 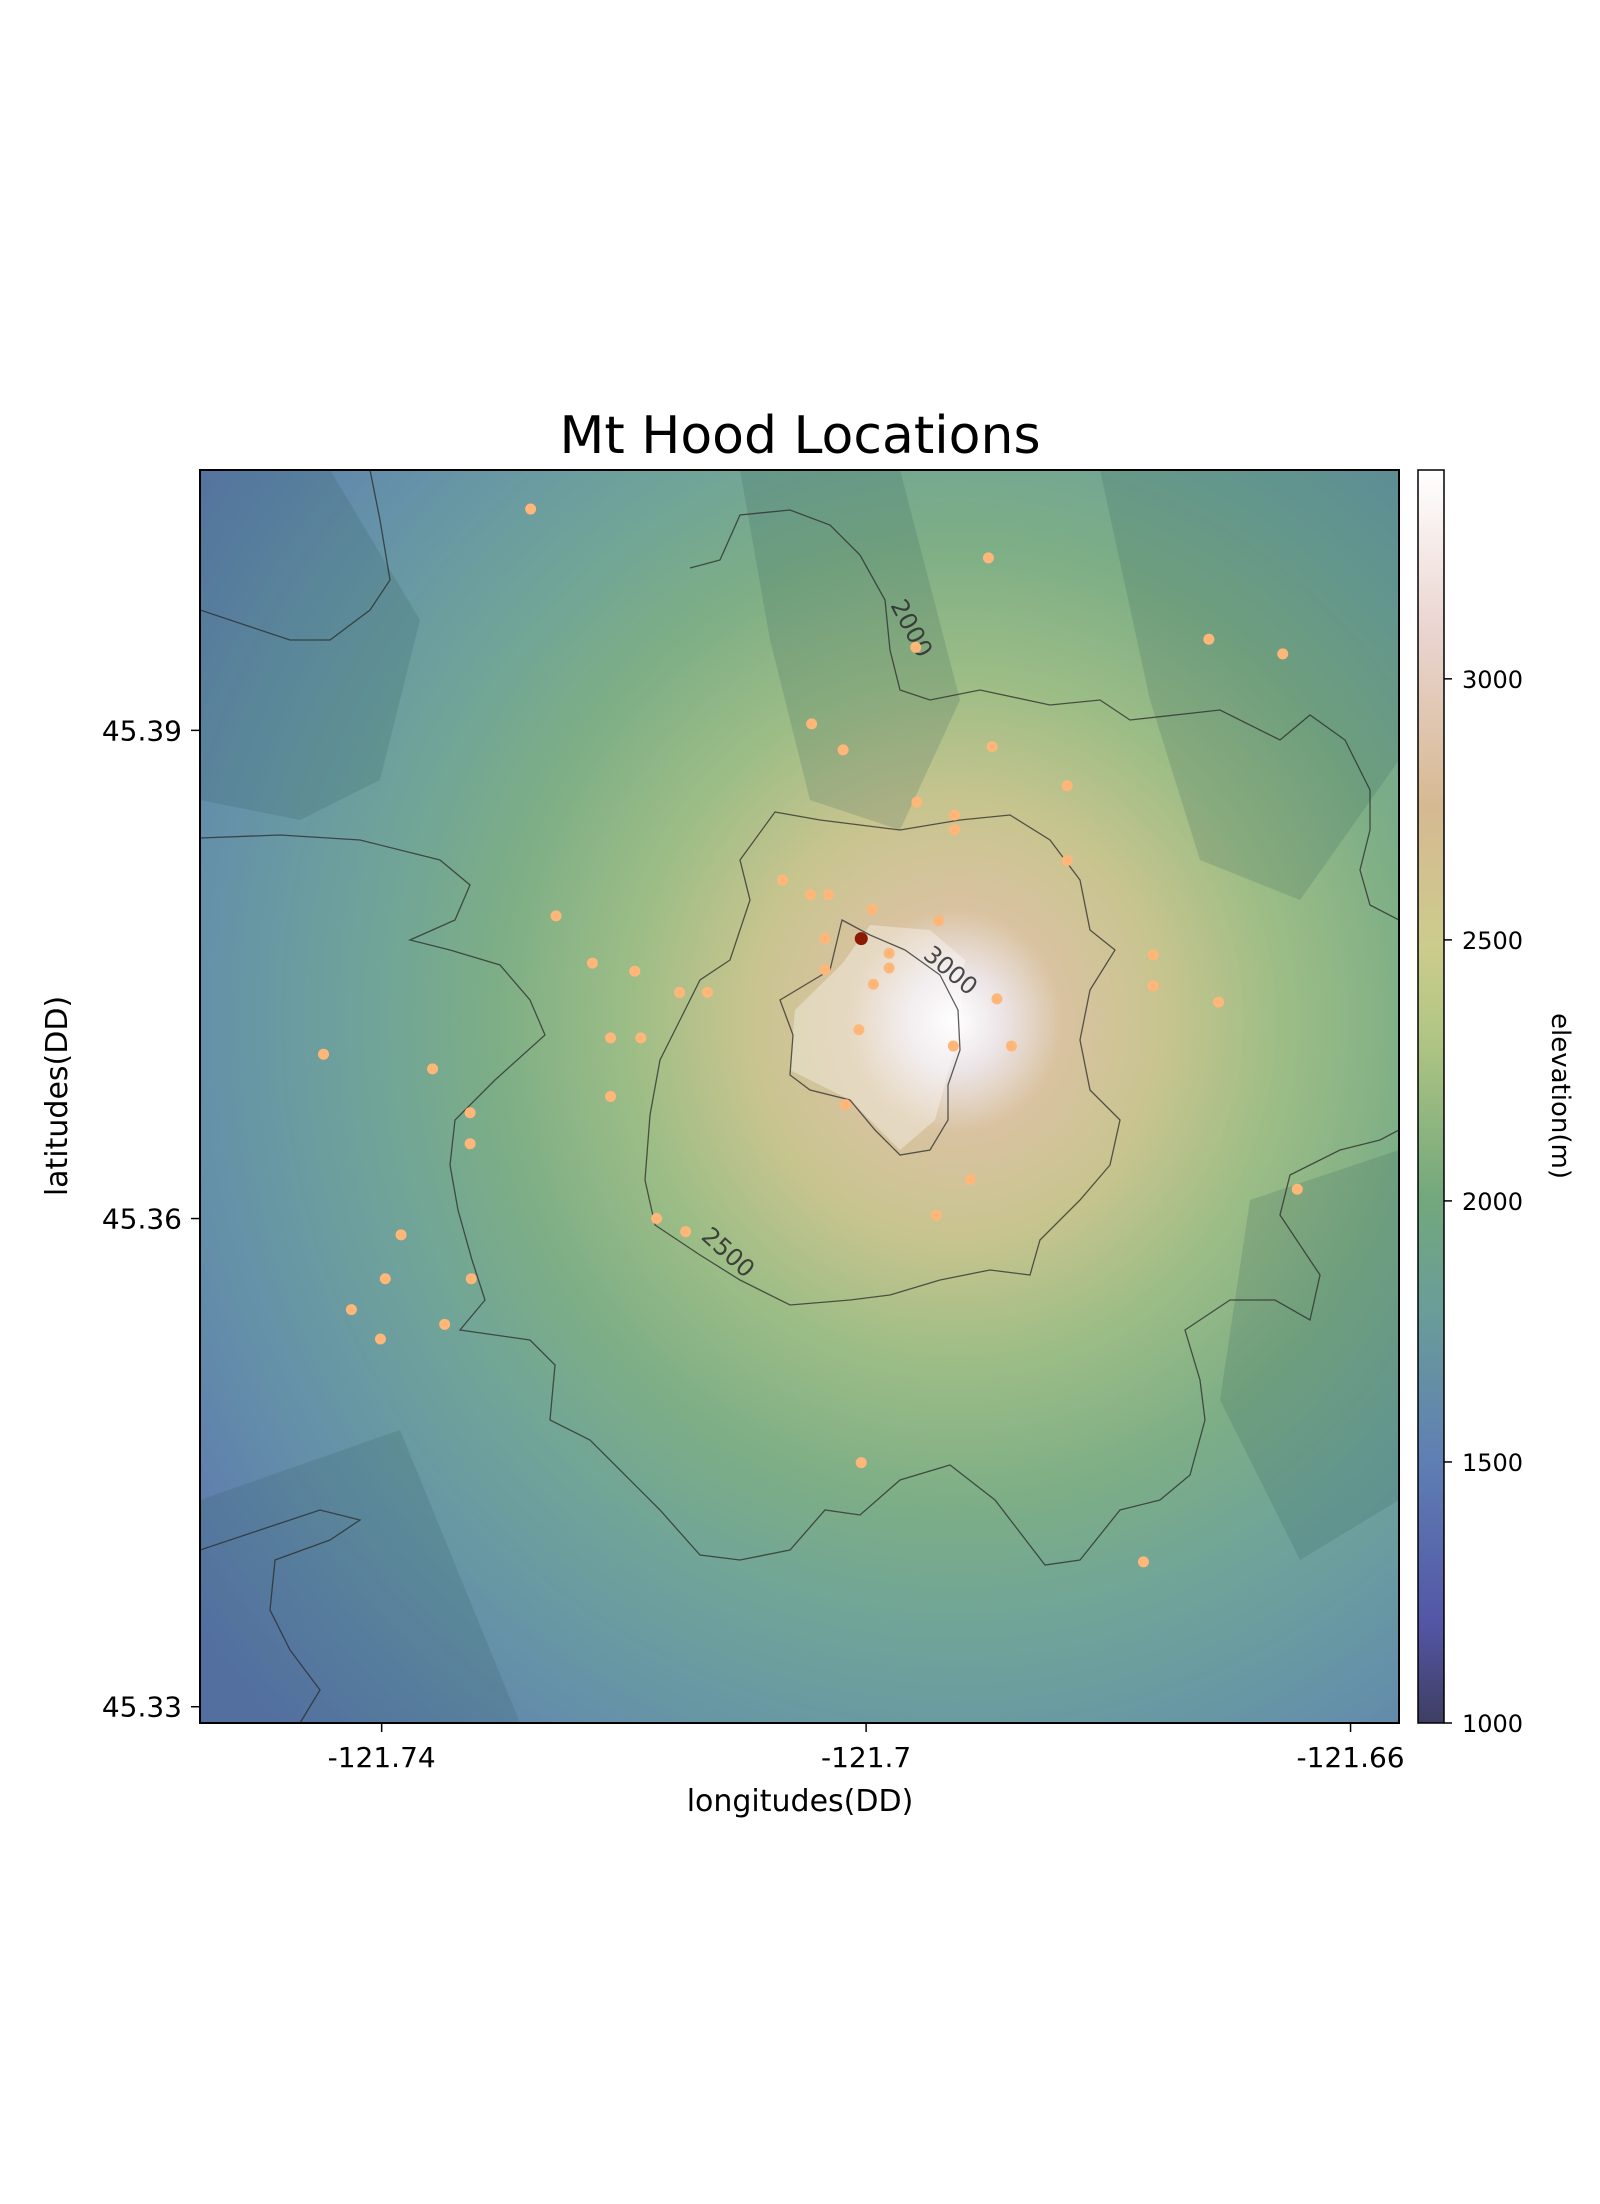 I want to click on colorbar-label: elevation(m), so click(x=1560, y=1096).